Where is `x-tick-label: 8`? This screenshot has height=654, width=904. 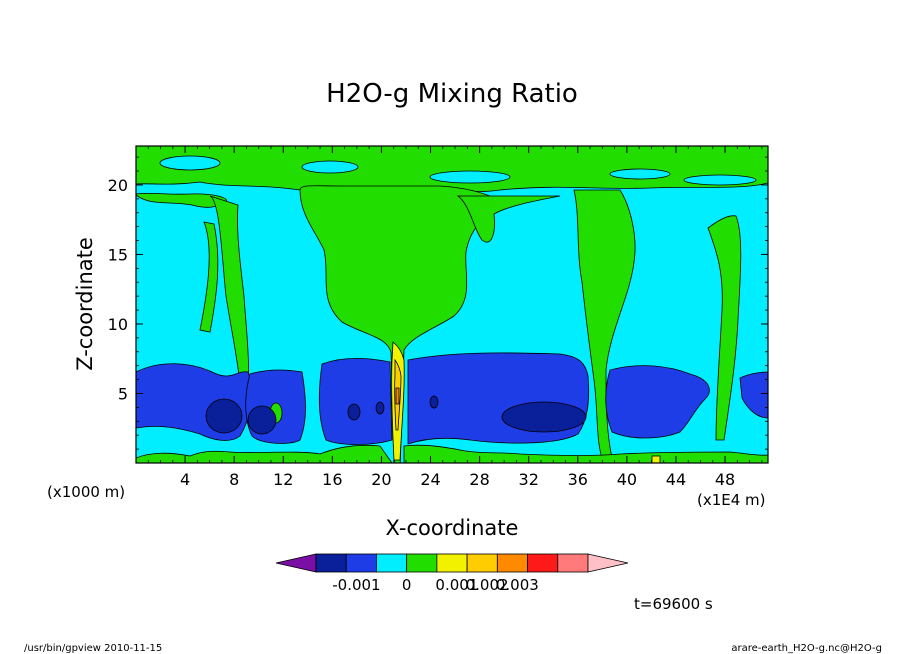 x-tick-label: 8 is located at coordinates (234, 479).